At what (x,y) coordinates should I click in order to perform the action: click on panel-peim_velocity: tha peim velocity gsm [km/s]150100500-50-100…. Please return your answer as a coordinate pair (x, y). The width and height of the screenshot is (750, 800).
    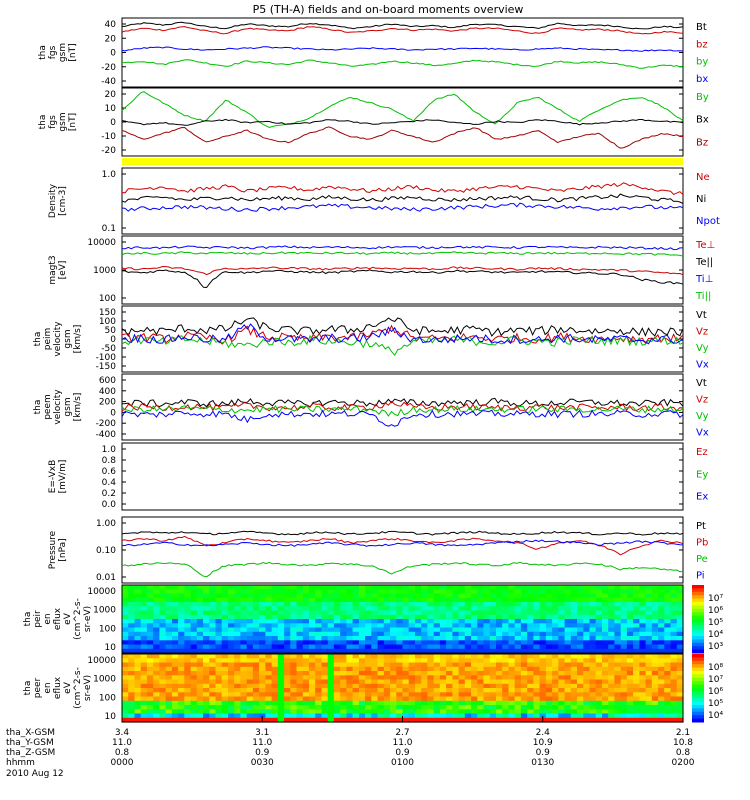
    Looking at the image, I should click on (371, 339).